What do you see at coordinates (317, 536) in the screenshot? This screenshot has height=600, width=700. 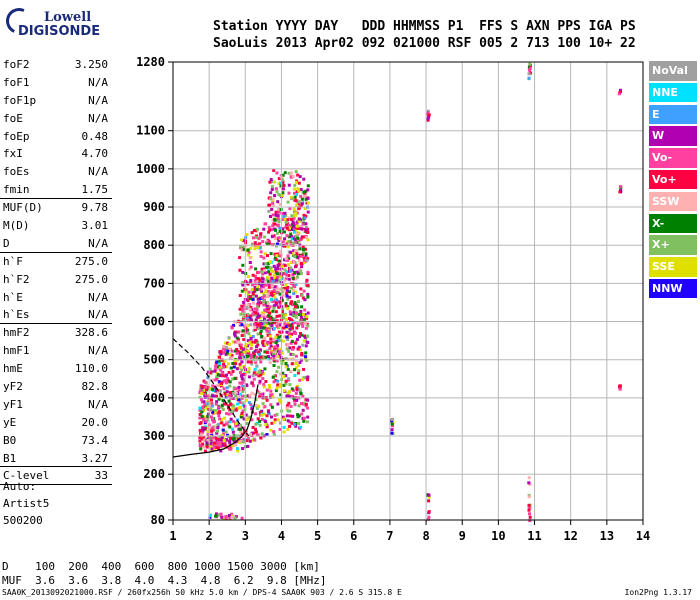 I see `x-tick-label: 5` at bounding box center [317, 536].